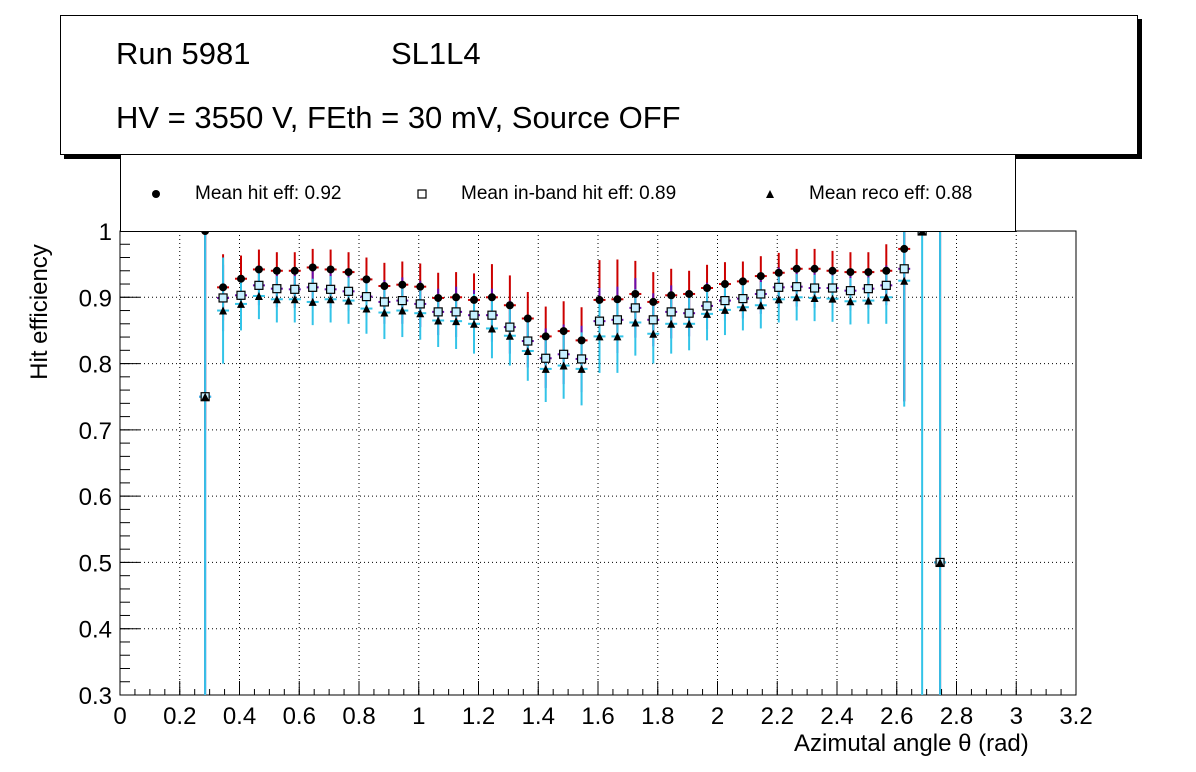 Image resolution: width=1196 pixels, height=772 pixels. What do you see at coordinates (478, 716) in the screenshot?
I see `x-tick-label: 1.2` at bounding box center [478, 716].